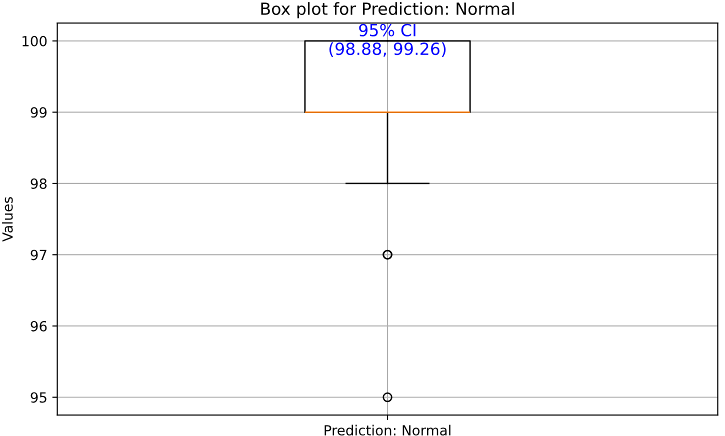 Image resolution: width=725 pixels, height=436 pixels. What do you see at coordinates (38, 326) in the screenshot?
I see `y-tick-label: 96` at bounding box center [38, 326].